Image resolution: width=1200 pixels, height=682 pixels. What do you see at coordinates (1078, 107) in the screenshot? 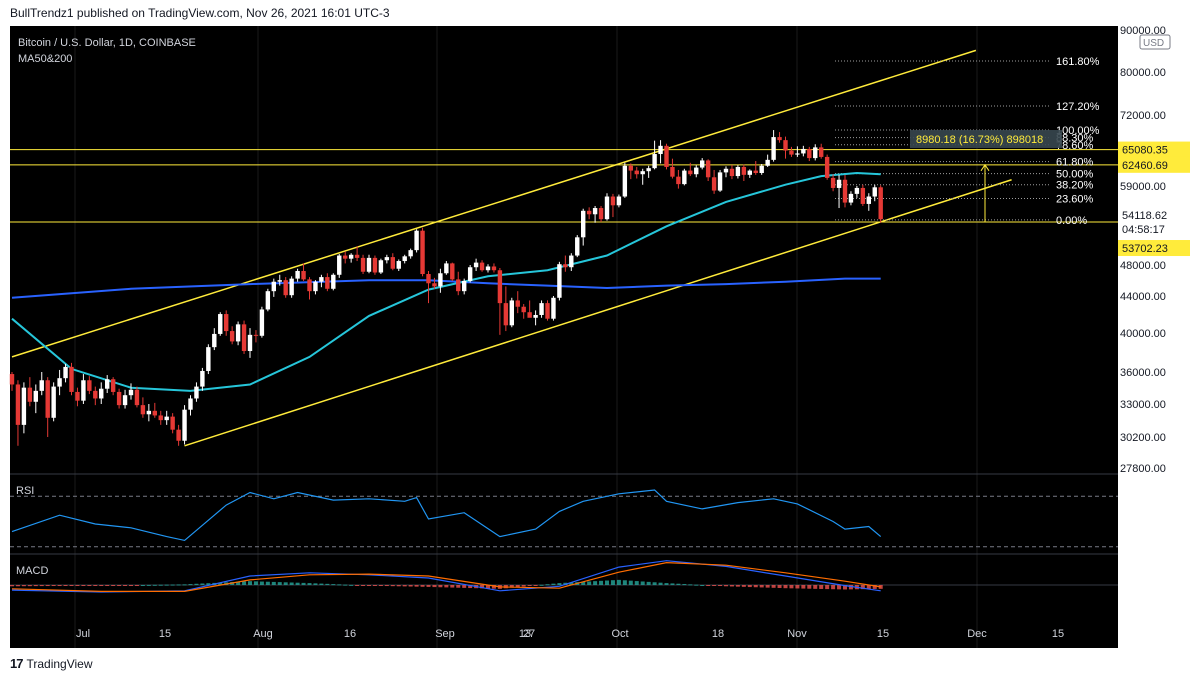
I see `fib-level-label: 127.20%` at bounding box center [1078, 107].